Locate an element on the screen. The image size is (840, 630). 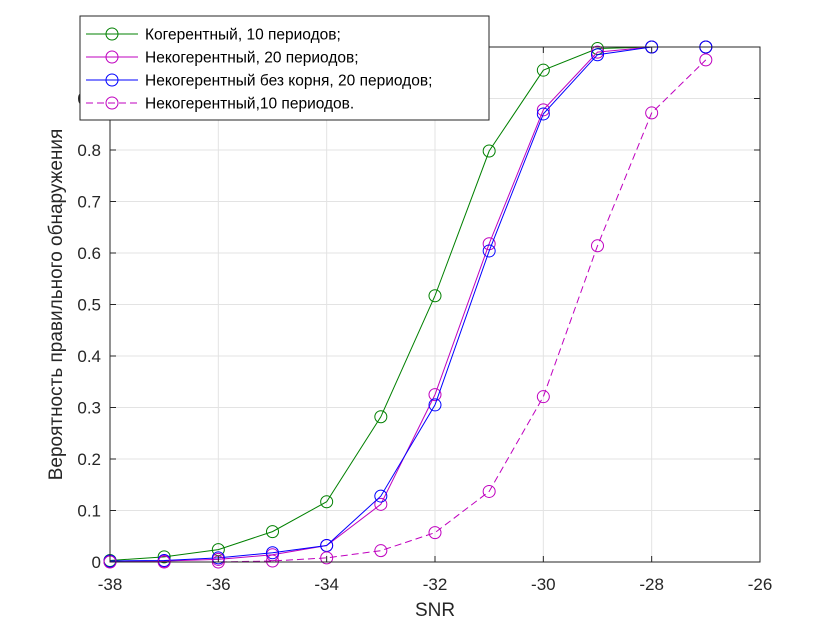
legend-item: Некогерентный,10 периодов. is located at coordinates (220, 104).